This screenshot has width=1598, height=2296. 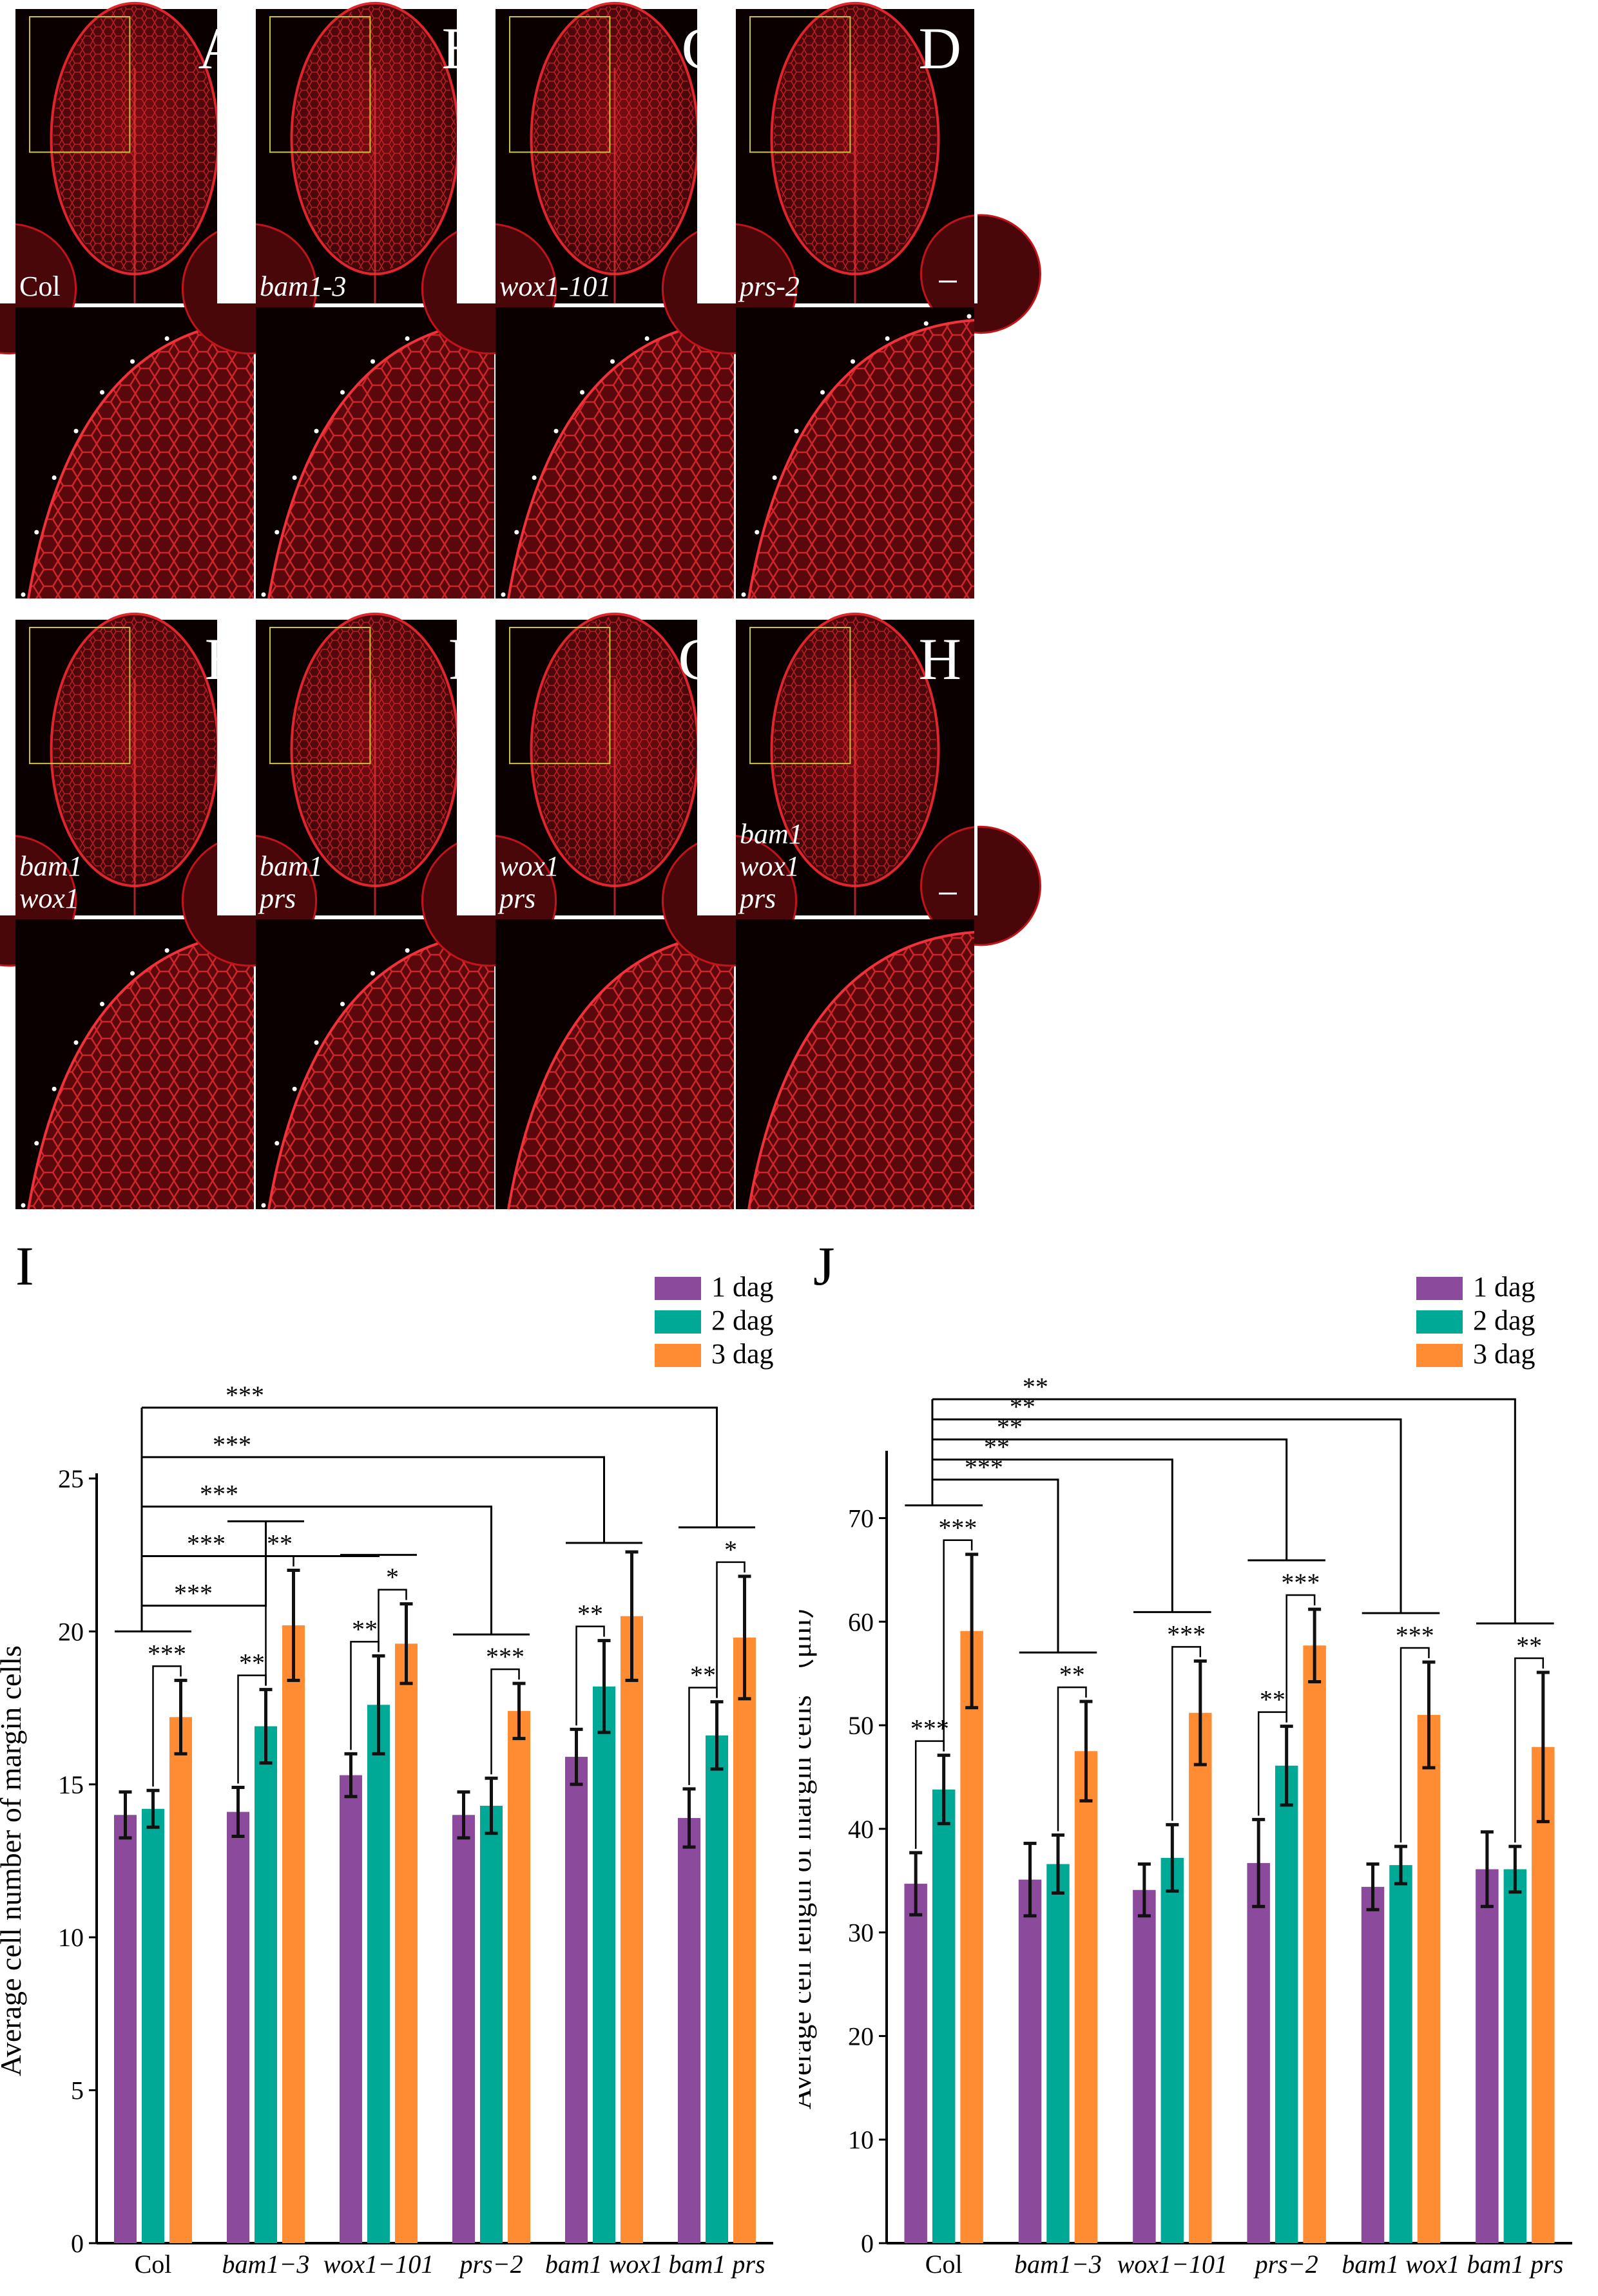 What do you see at coordinates (1036, 1386) in the screenshot?
I see `comparison-mark: **` at bounding box center [1036, 1386].